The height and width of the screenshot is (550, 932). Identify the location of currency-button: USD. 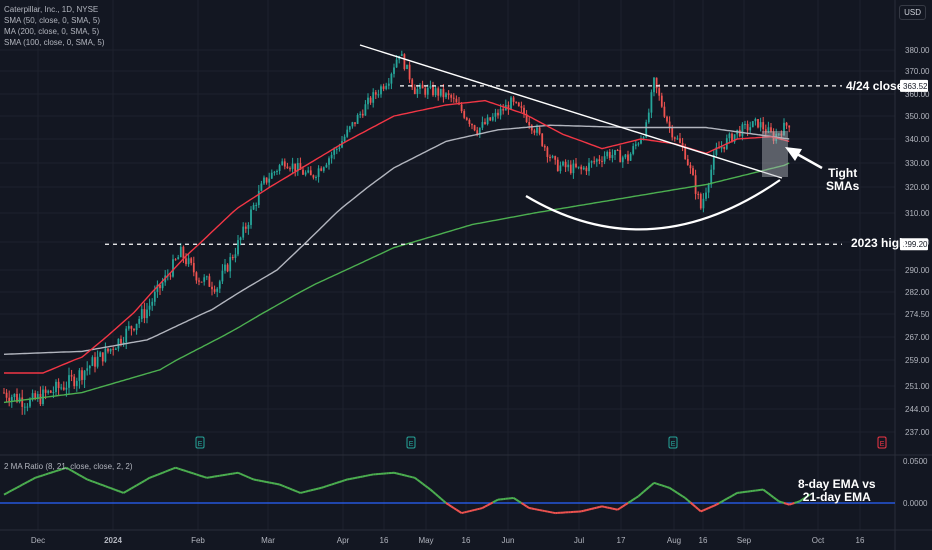
(912, 12).